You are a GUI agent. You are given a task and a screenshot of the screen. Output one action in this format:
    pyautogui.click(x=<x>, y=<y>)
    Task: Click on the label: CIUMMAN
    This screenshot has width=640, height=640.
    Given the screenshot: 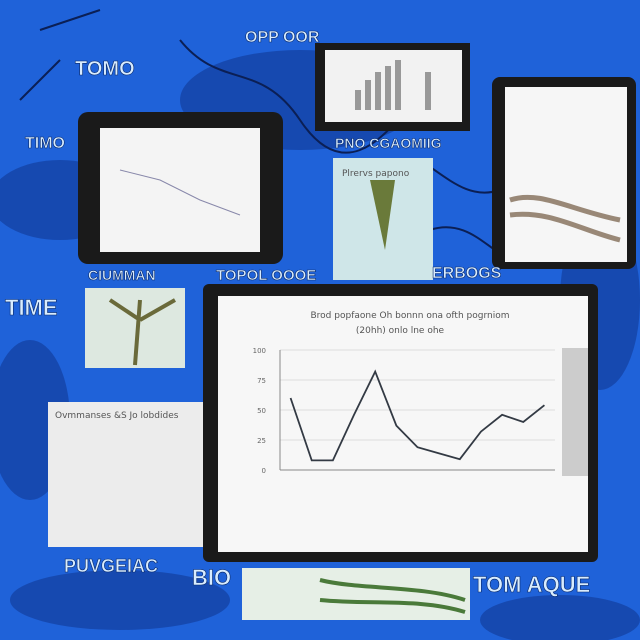 What is the action you would take?
    pyautogui.click(x=122, y=275)
    